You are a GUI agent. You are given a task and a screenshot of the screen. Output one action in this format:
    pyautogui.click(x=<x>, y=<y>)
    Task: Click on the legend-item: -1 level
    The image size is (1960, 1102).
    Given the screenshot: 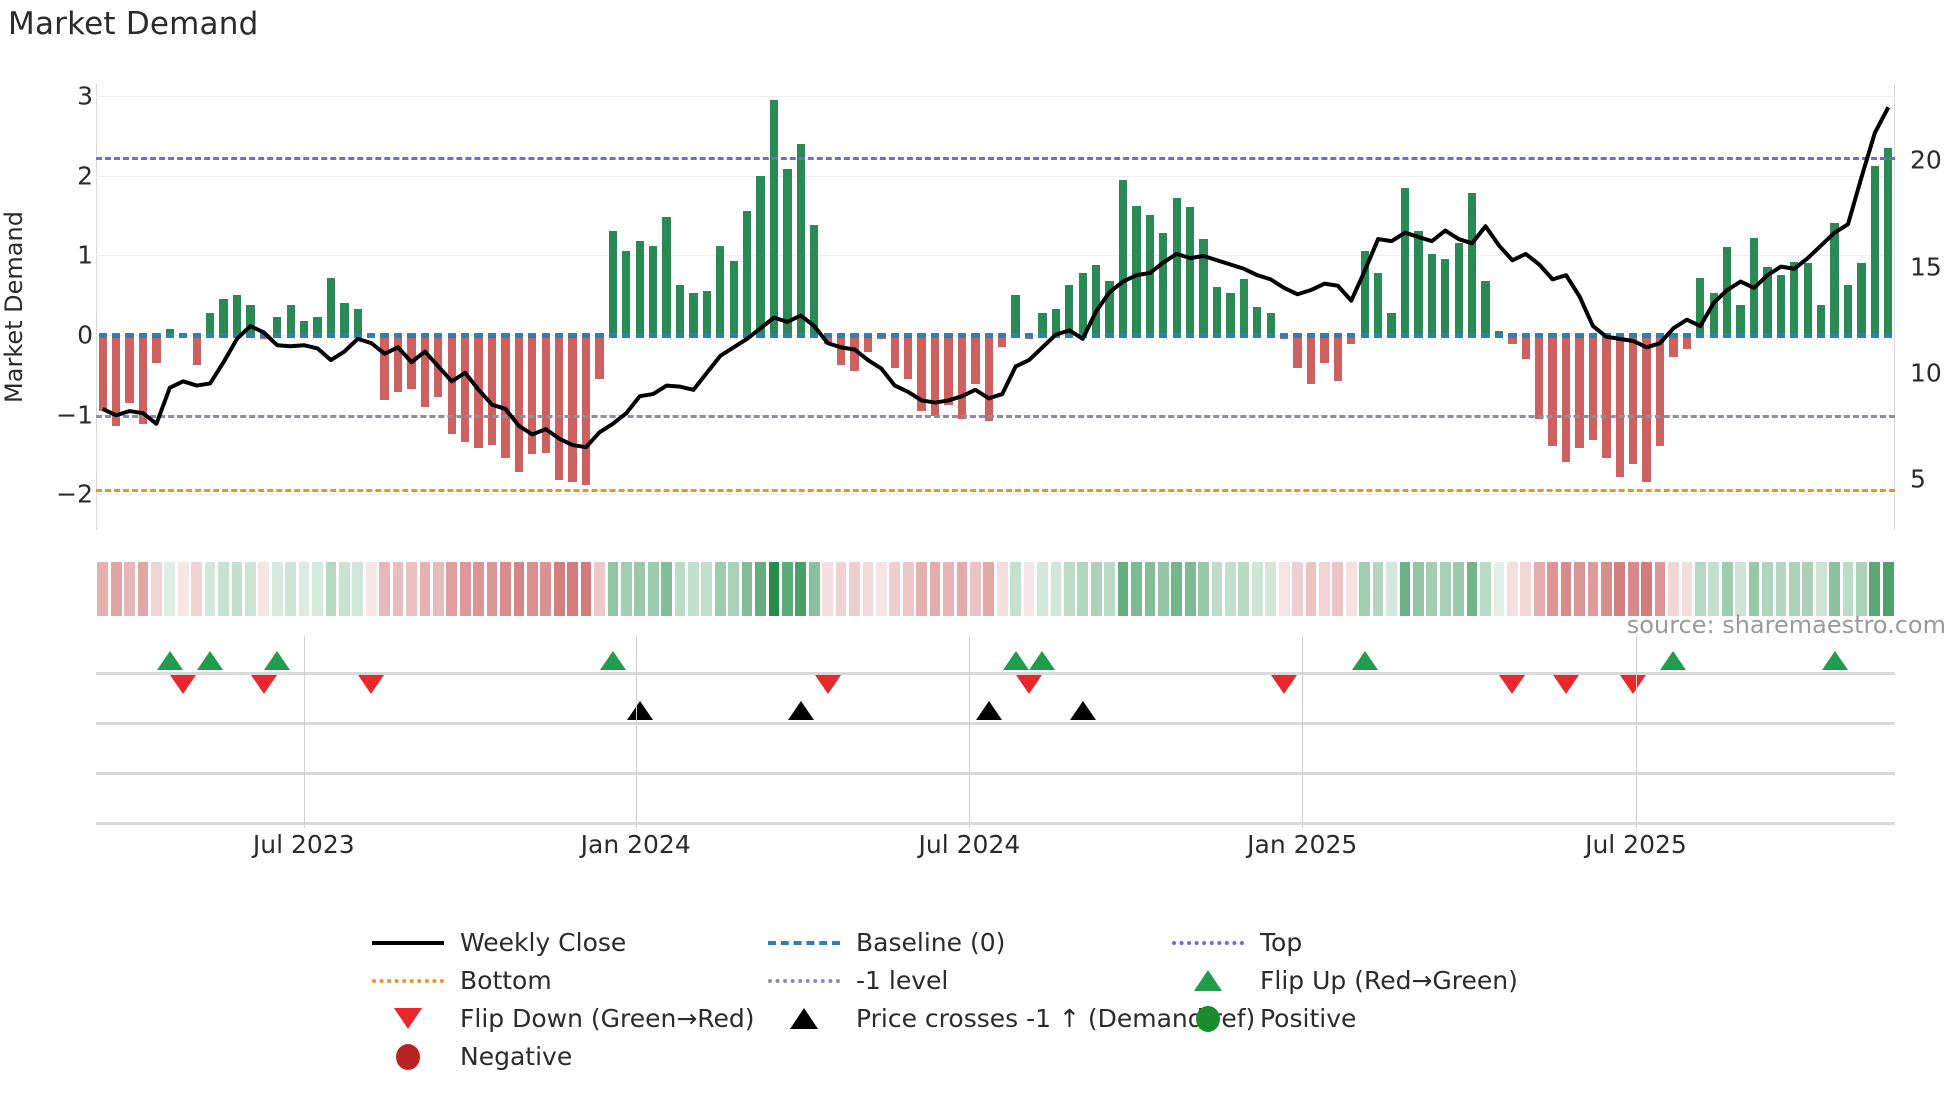 What is the action you would take?
    pyautogui.click(x=857, y=980)
    